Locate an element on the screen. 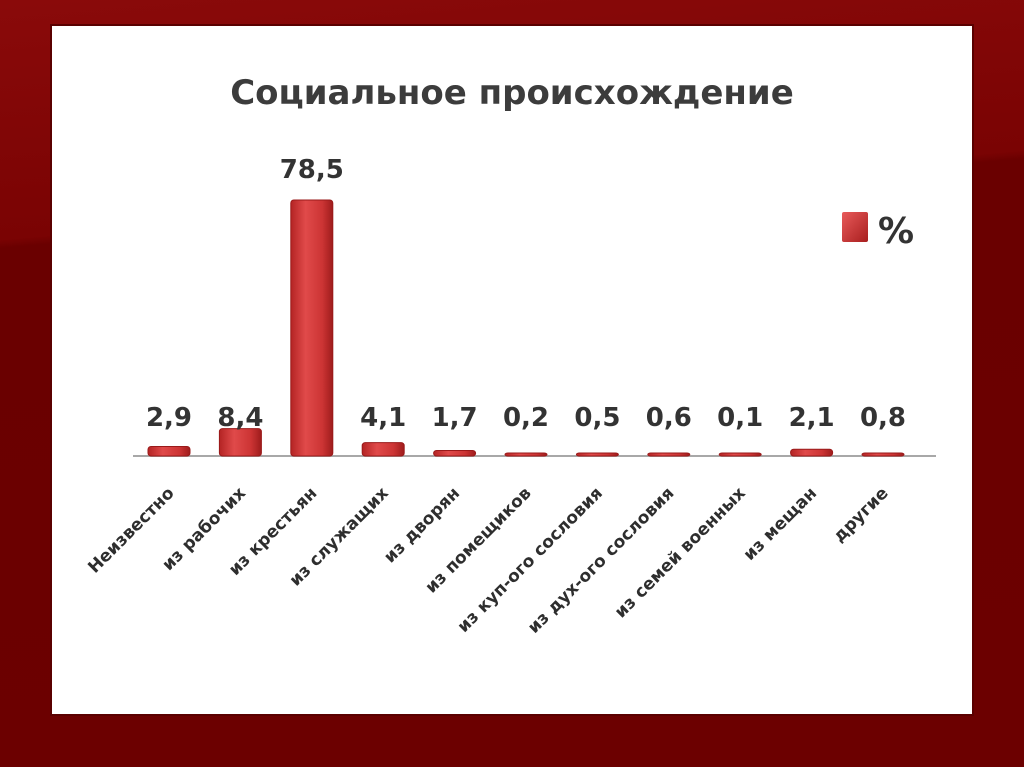 The image size is (1024, 767). category-label: из мещан is located at coordinates (780, 523).